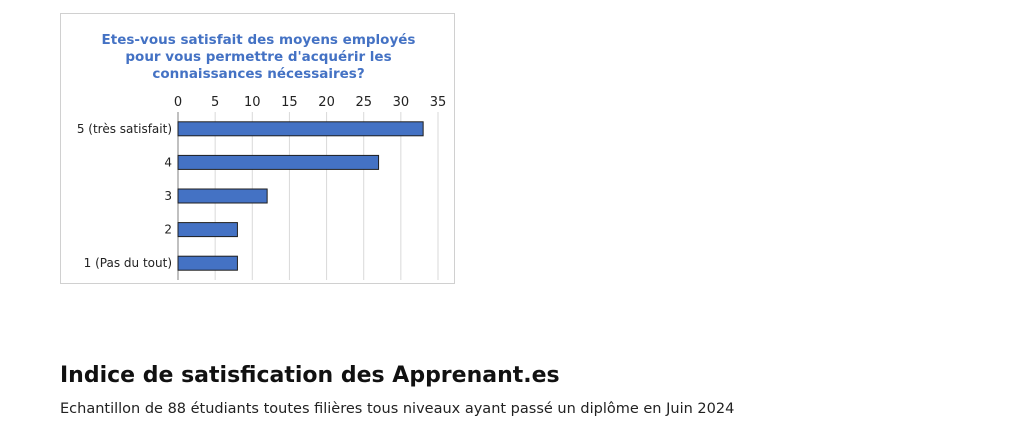 Image resolution: width=1024 pixels, height=441 pixels. What do you see at coordinates (438, 102) in the screenshot?
I see `x-tick-label: 35` at bounding box center [438, 102].